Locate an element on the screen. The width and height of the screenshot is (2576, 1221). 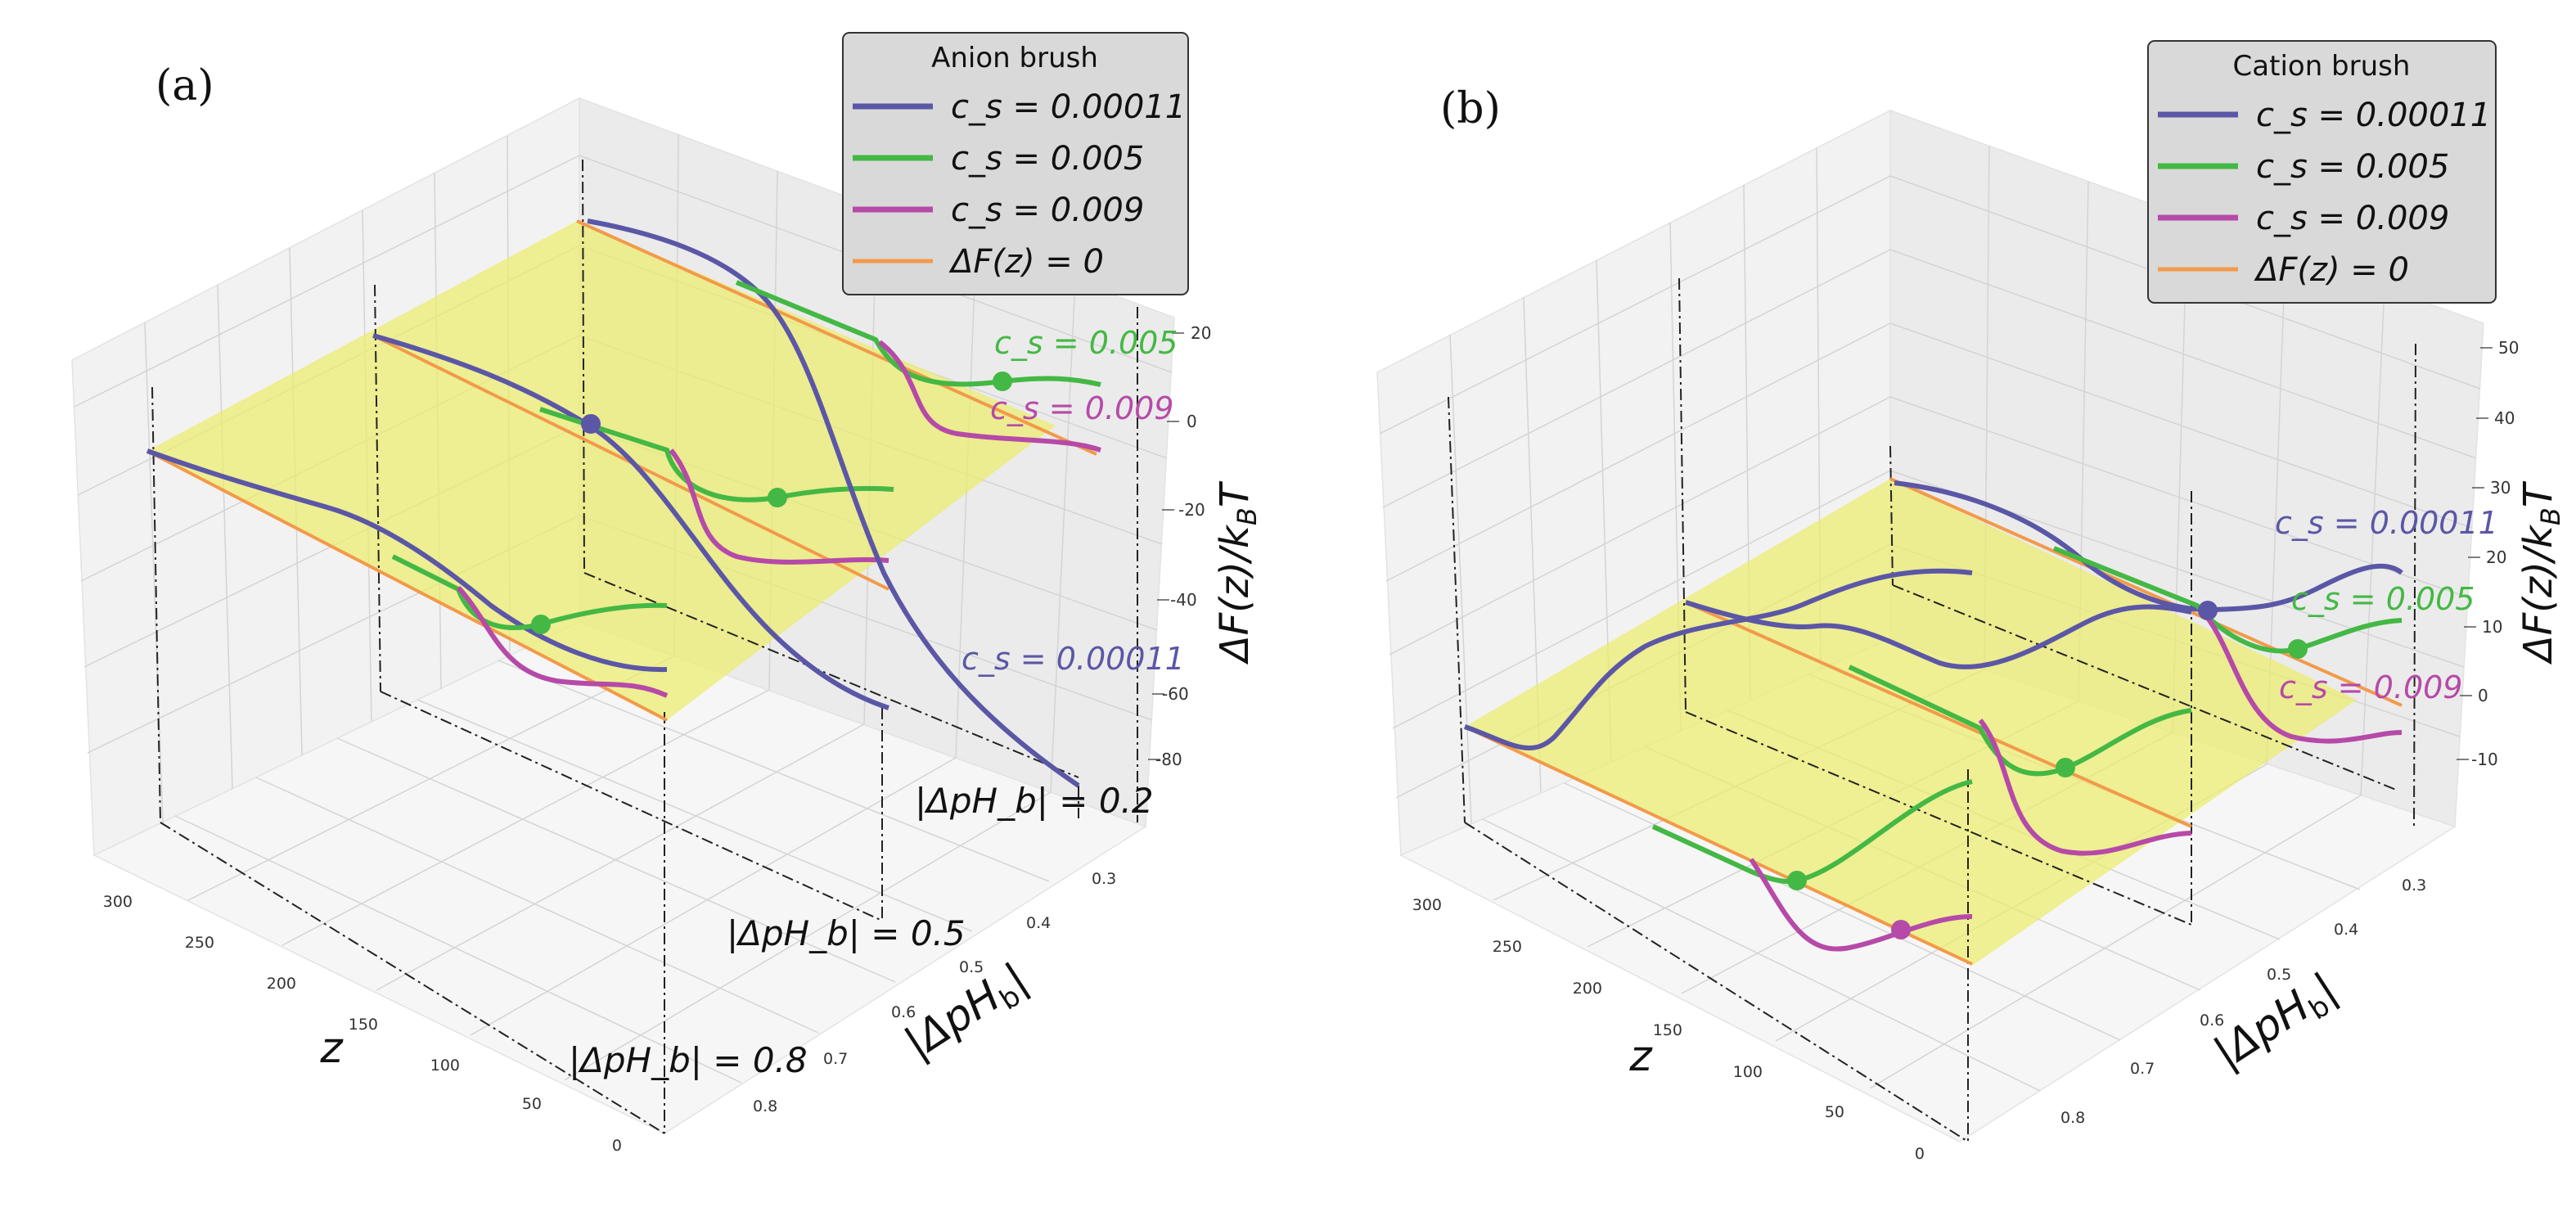
z-ticks-b: 50 40 30 20 10 0 -10 is located at coordinates (2495, 553).